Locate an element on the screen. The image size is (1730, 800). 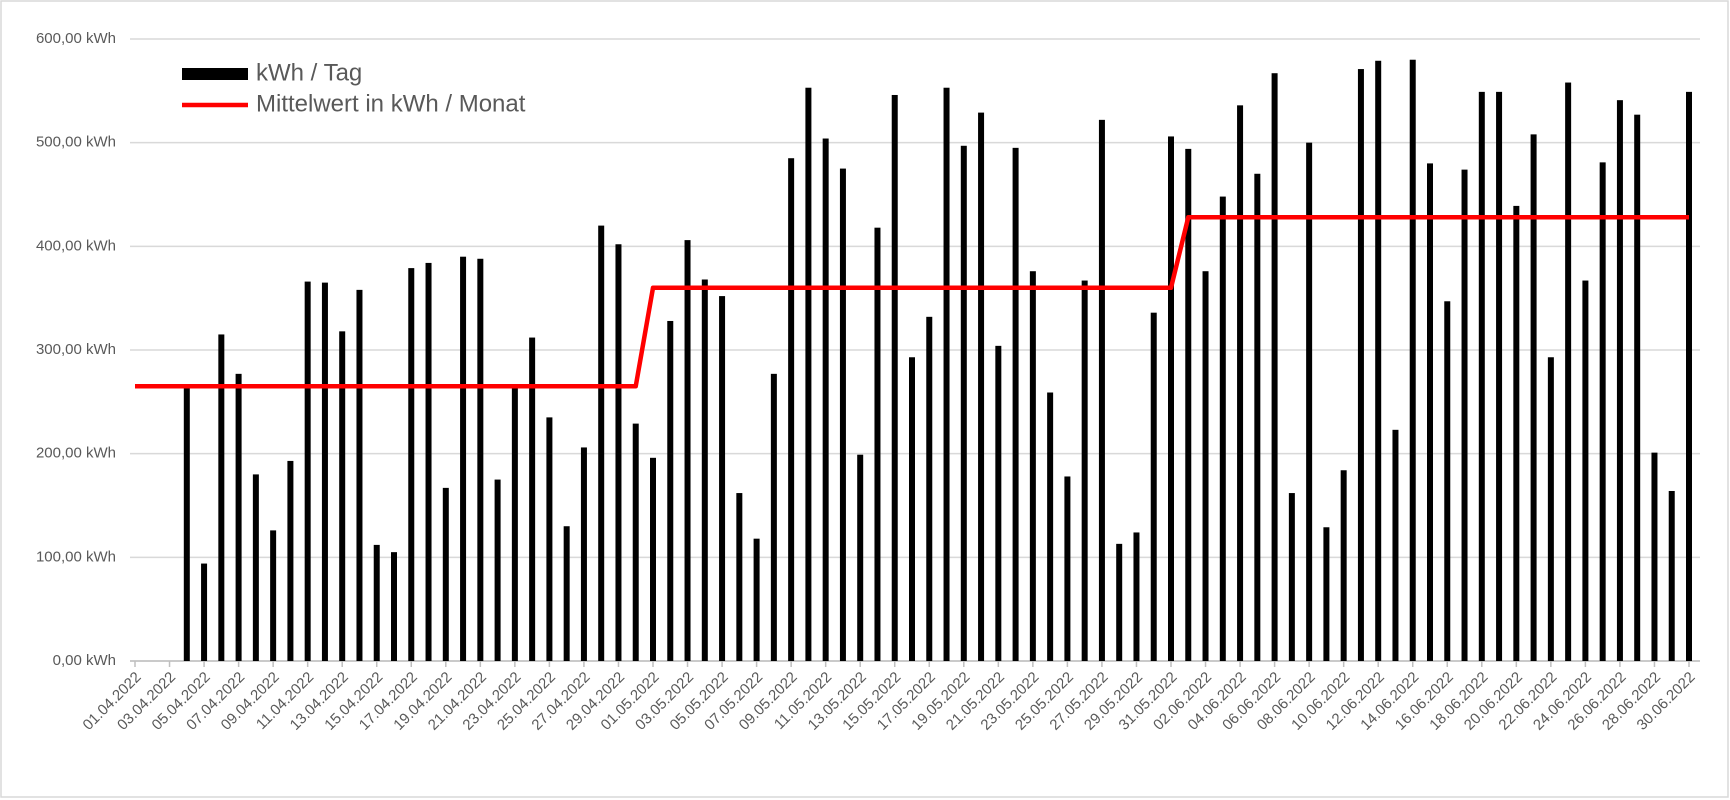
legend-label: kWh / Tag is located at coordinates (309, 72).